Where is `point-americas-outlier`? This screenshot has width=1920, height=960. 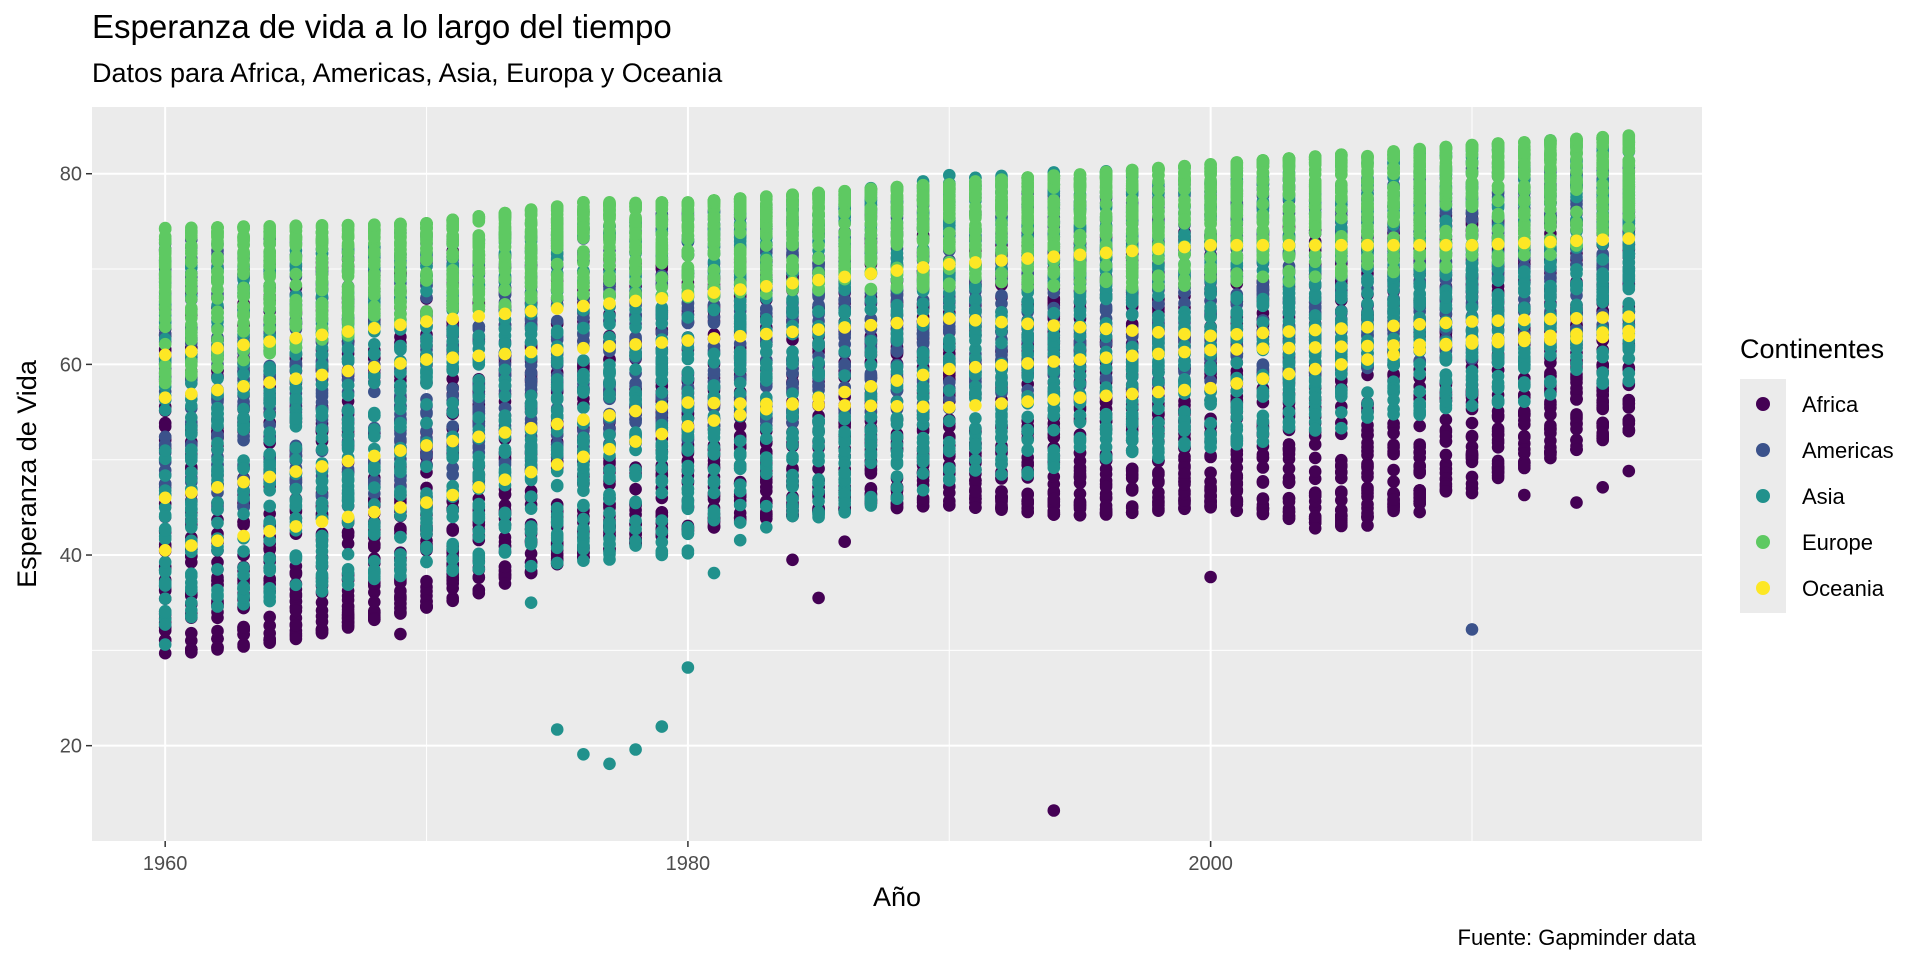 point-americas-outlier is located at coordinates (1472, 629).